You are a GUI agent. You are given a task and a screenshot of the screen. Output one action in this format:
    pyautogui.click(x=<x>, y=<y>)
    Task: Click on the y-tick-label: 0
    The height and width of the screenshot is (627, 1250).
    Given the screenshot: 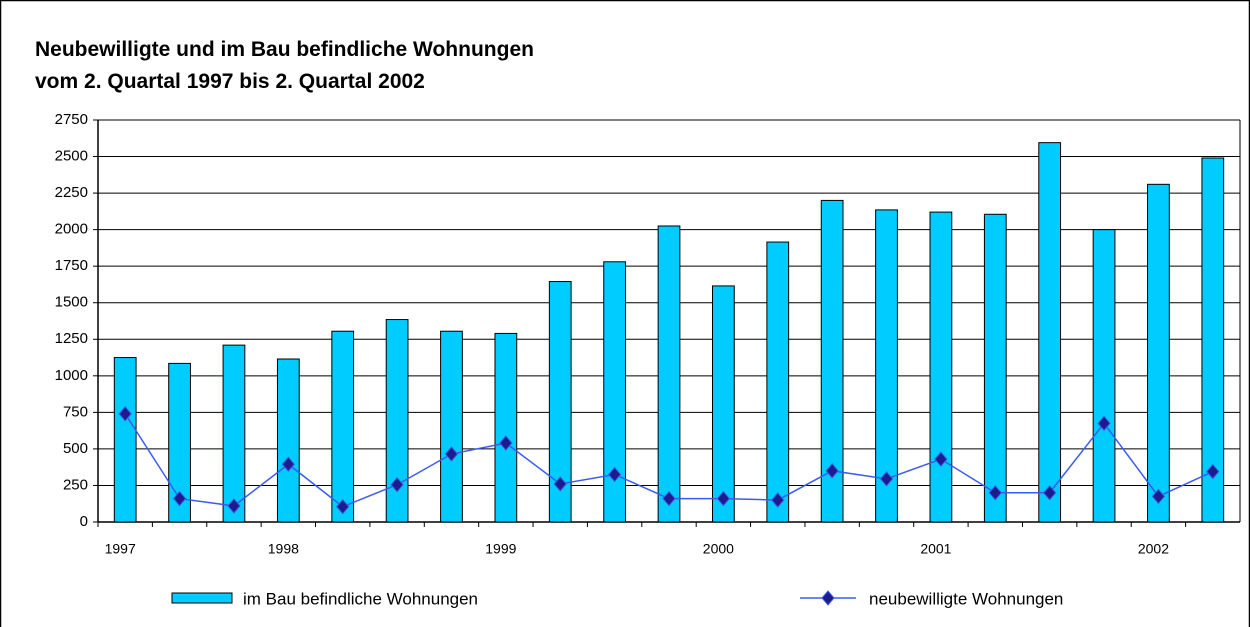 What is the action you would take?
    pyautogui.click(x=84, y=521)
    